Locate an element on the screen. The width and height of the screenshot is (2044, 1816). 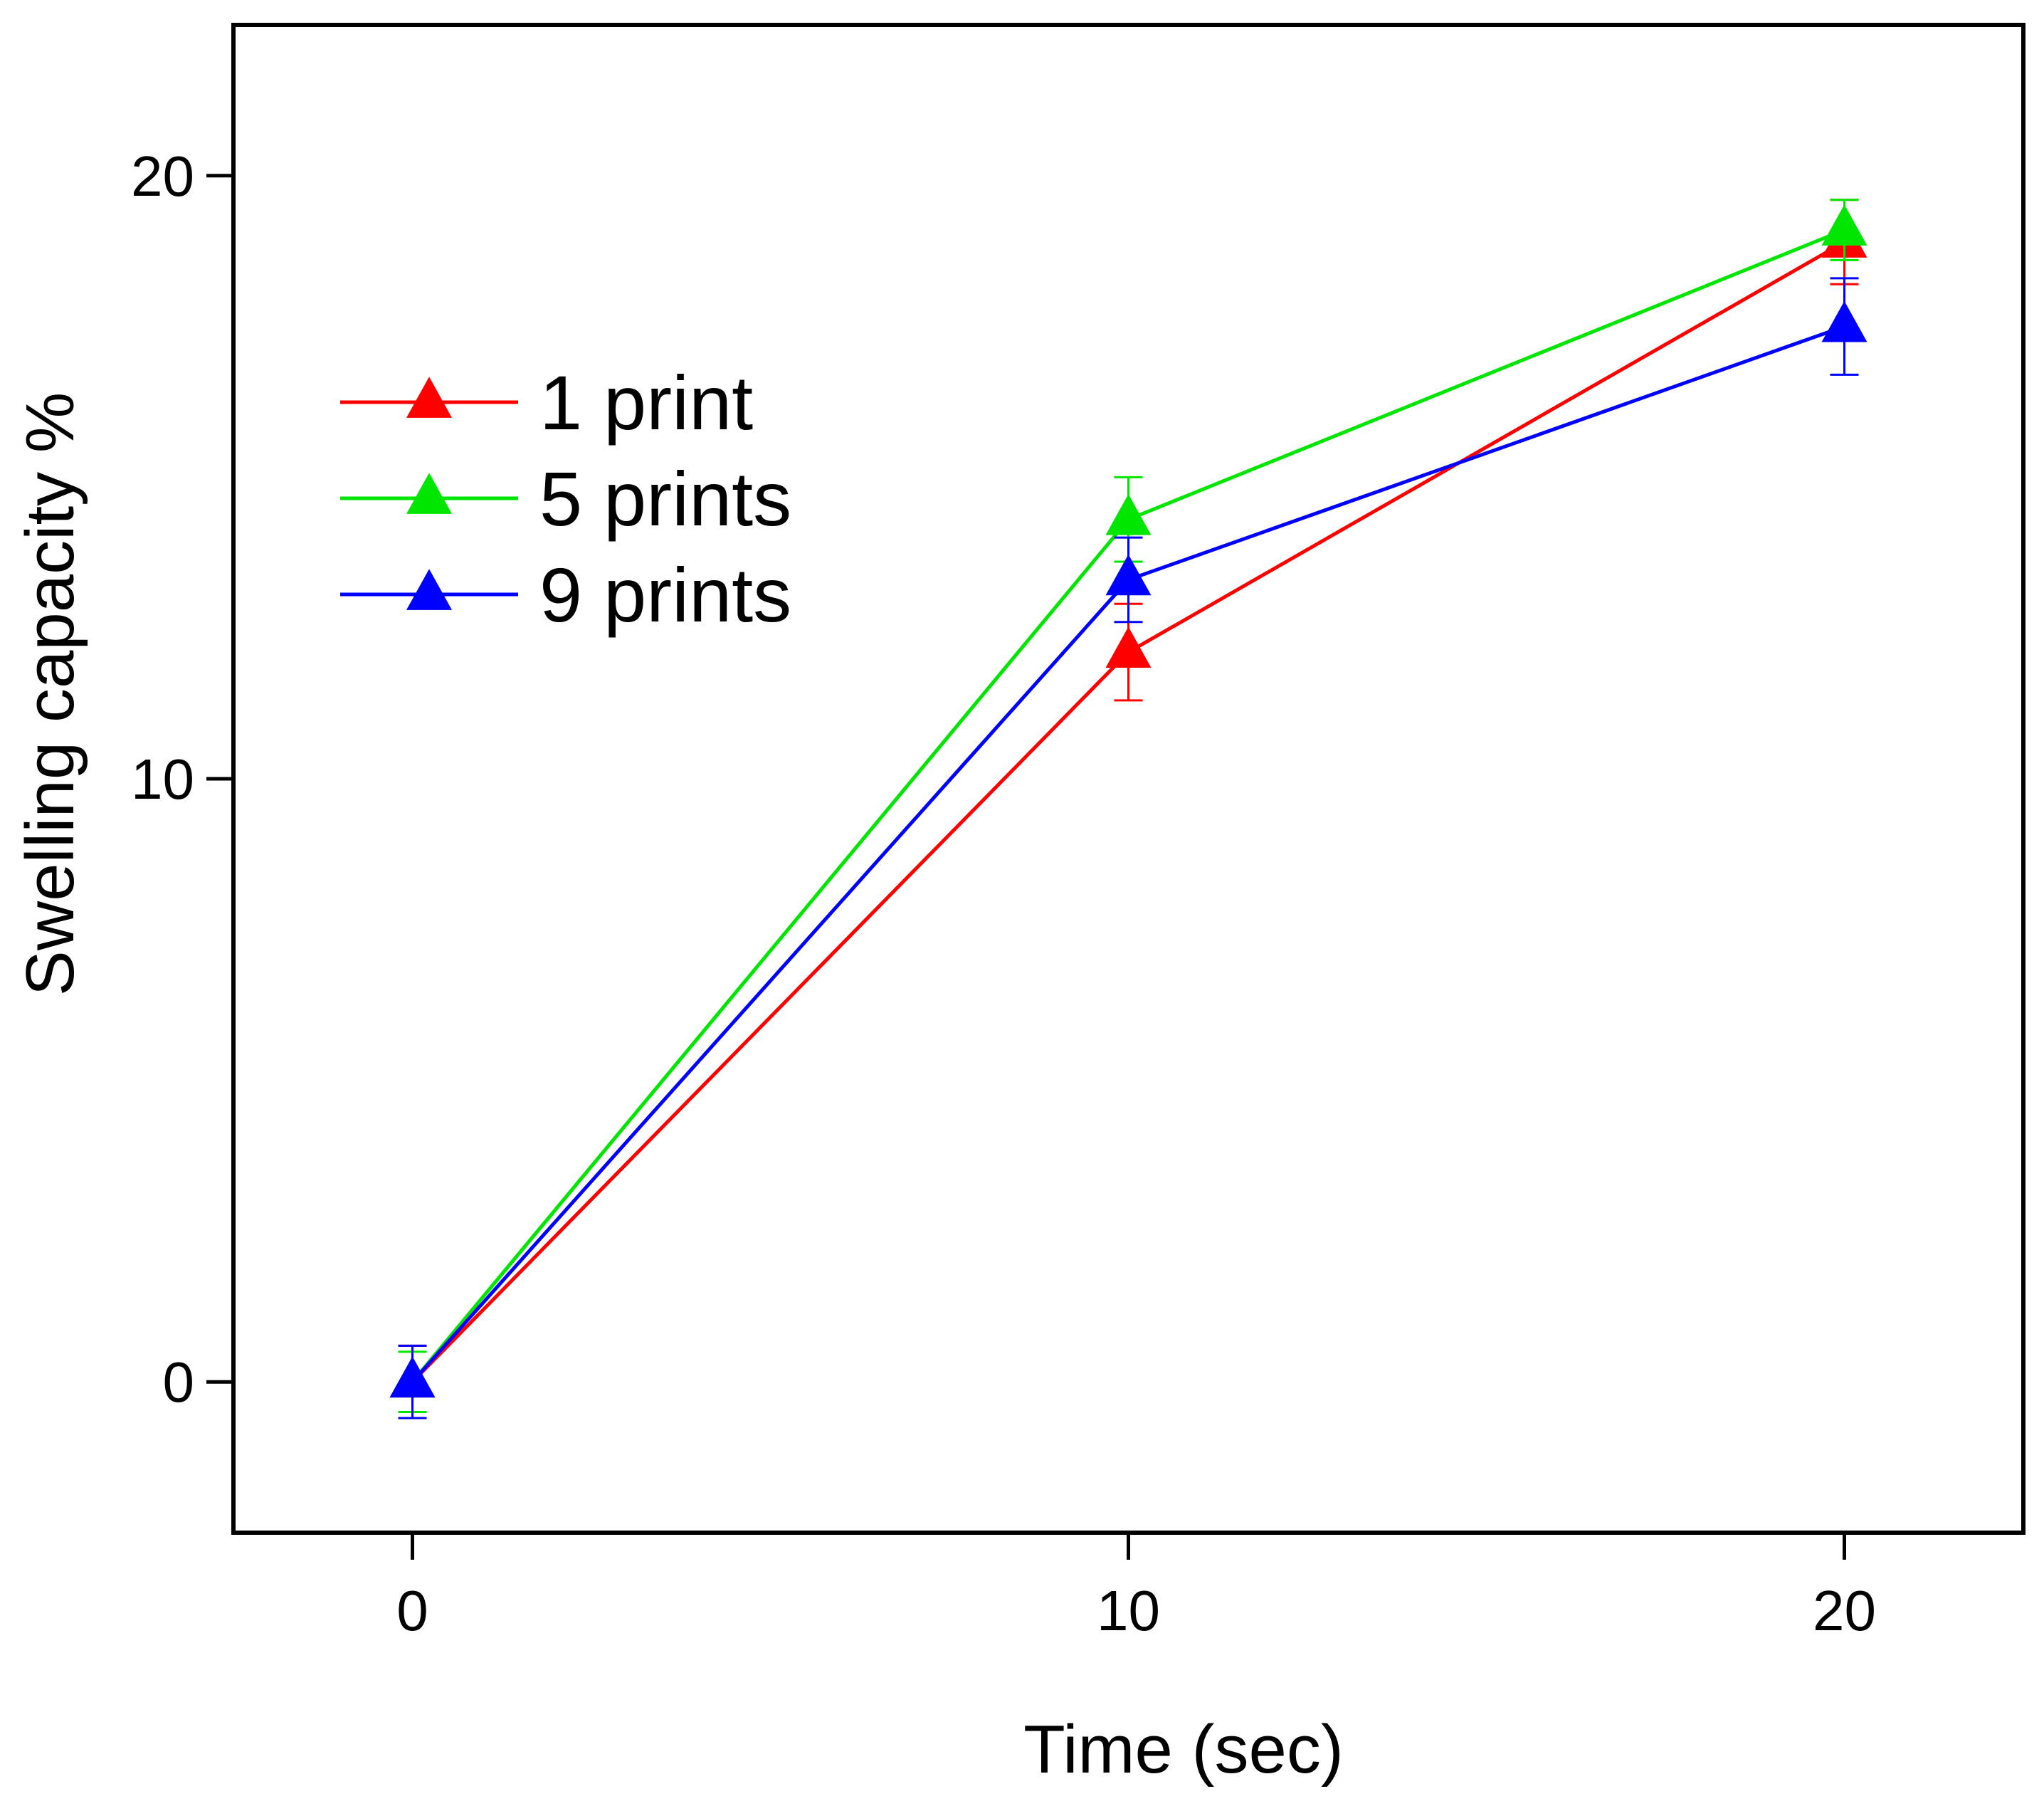
legend-label: 9 prints is located at coordinates (665, 595).